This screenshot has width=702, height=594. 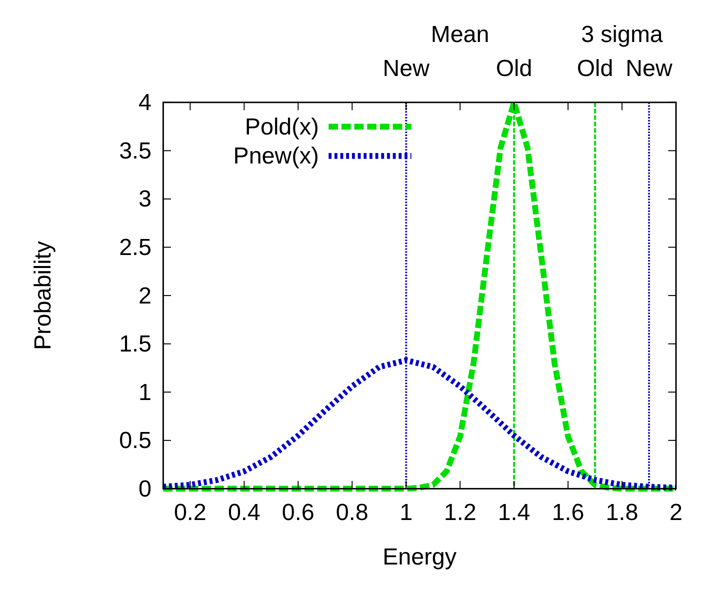 What do you see at coordinates (622, 511) in the screenshot?
I see `x-tick-label: 1.8` at bounding box center [622, 511].